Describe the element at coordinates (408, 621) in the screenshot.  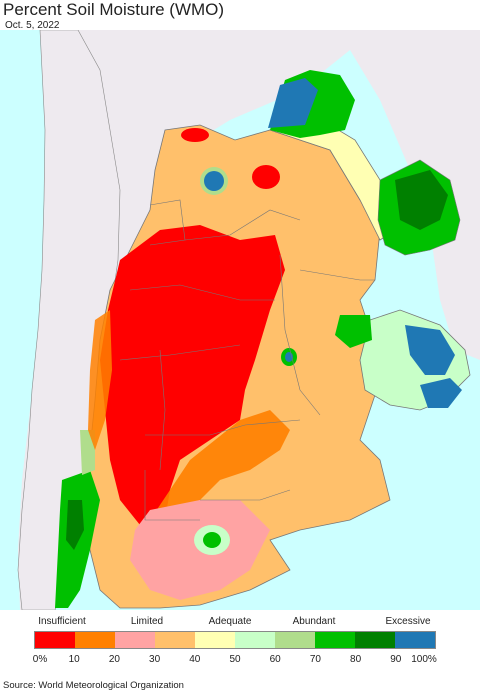
I see `legend-category-excessive: Excessive` at that location.